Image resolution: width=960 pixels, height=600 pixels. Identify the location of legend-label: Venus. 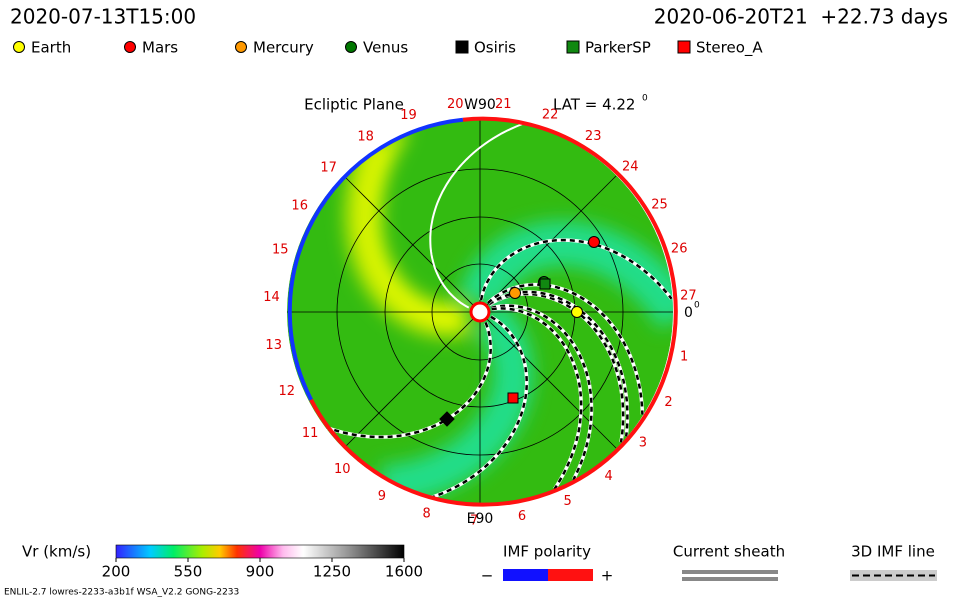
(385, 48).